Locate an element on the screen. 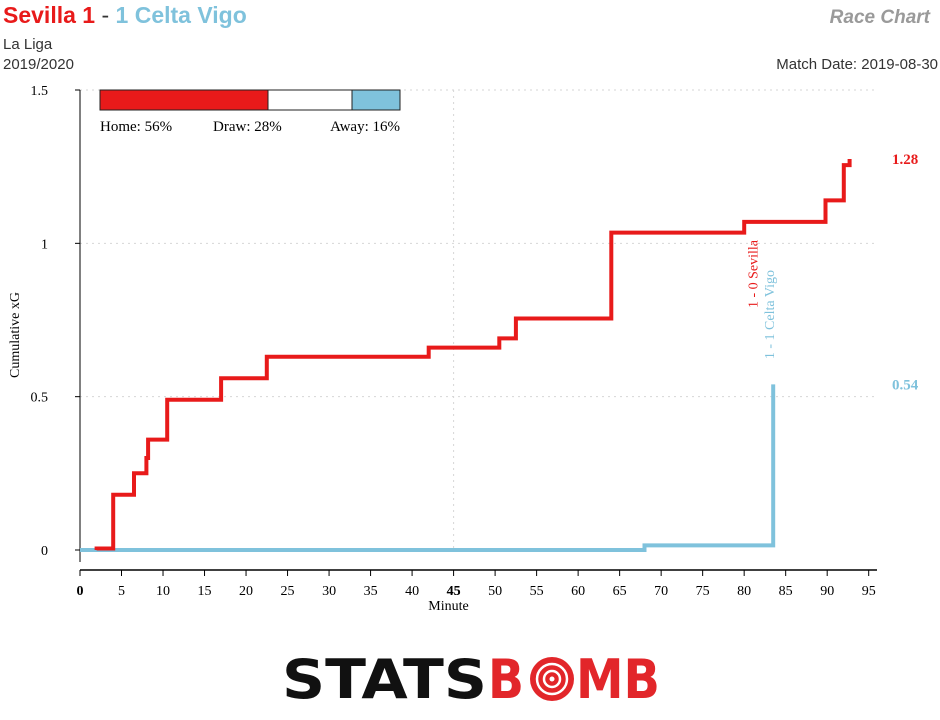  goal-annotation-away: 1 - 1 Celta Vigo is located at coordinates (770, 314).